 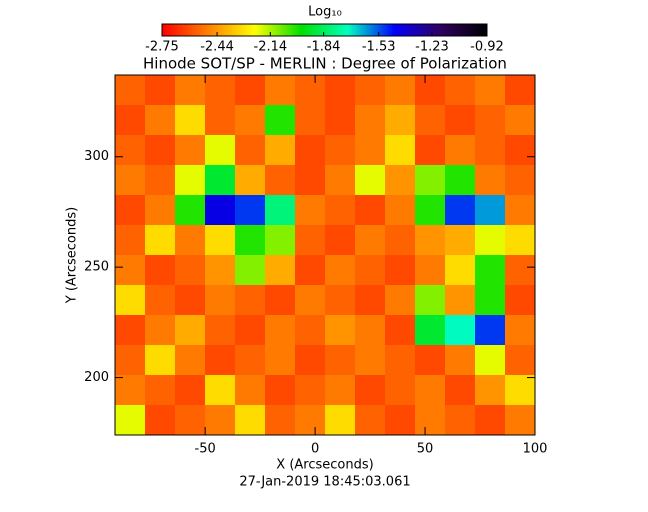 I want to click on footer: 27-Jan-2019 18:45:03.061, so click(x=324, y=482).